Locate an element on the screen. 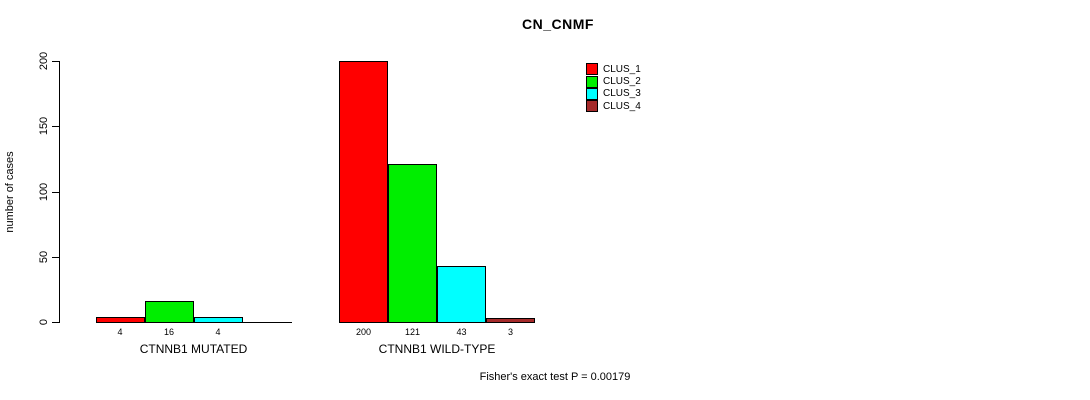 The width and height of the screenshot is (1090, 400). legend-item-clus_4: CLUS_4 is located at coordinates (613, 106).